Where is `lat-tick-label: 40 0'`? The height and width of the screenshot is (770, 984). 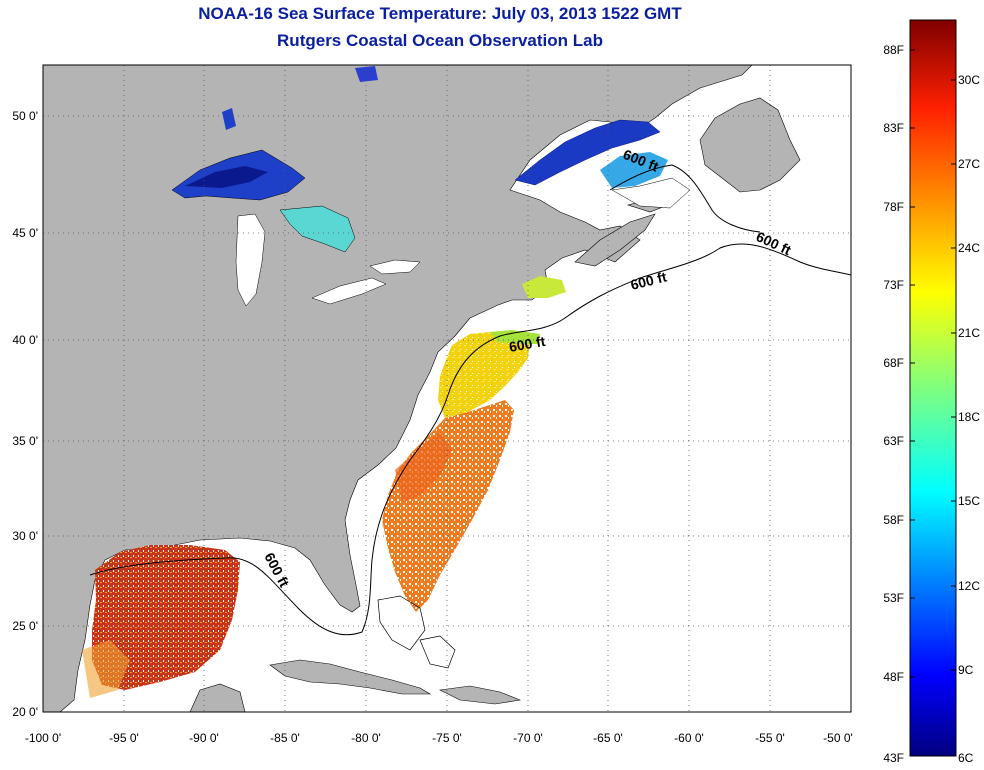
lat-tick-label: 40 0' is located at coordinates (25, 340).